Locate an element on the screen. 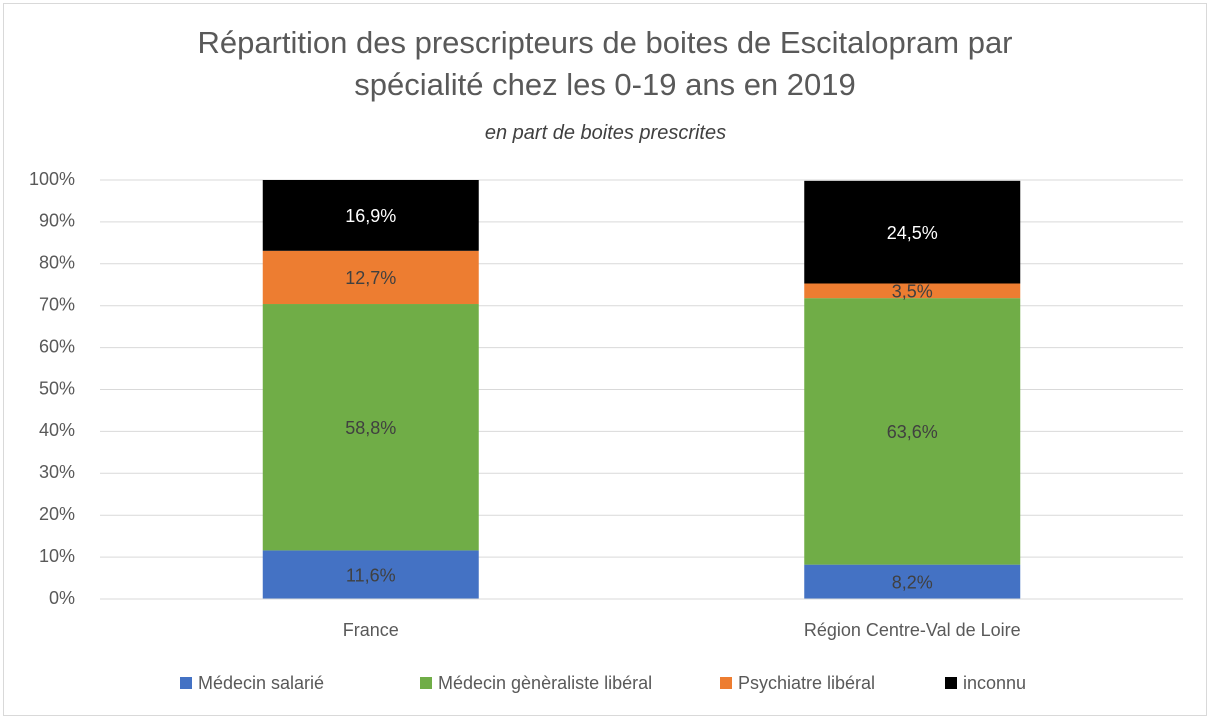  y-tick-label: 30% is located at coordinates (57, 472).